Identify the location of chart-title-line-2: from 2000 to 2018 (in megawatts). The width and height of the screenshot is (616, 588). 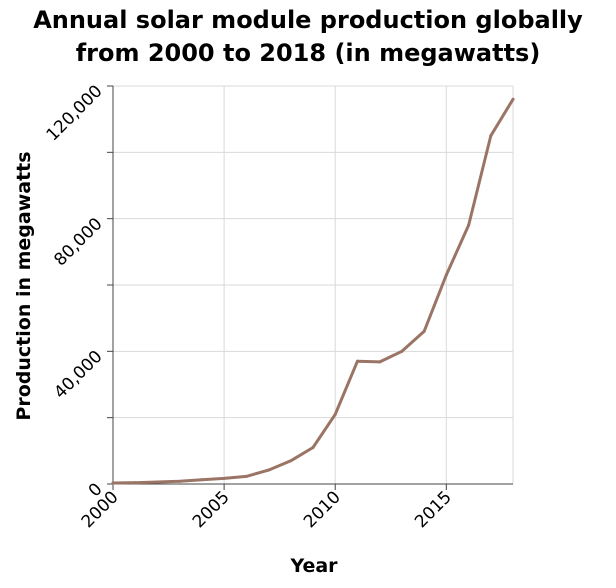
(308, 53).